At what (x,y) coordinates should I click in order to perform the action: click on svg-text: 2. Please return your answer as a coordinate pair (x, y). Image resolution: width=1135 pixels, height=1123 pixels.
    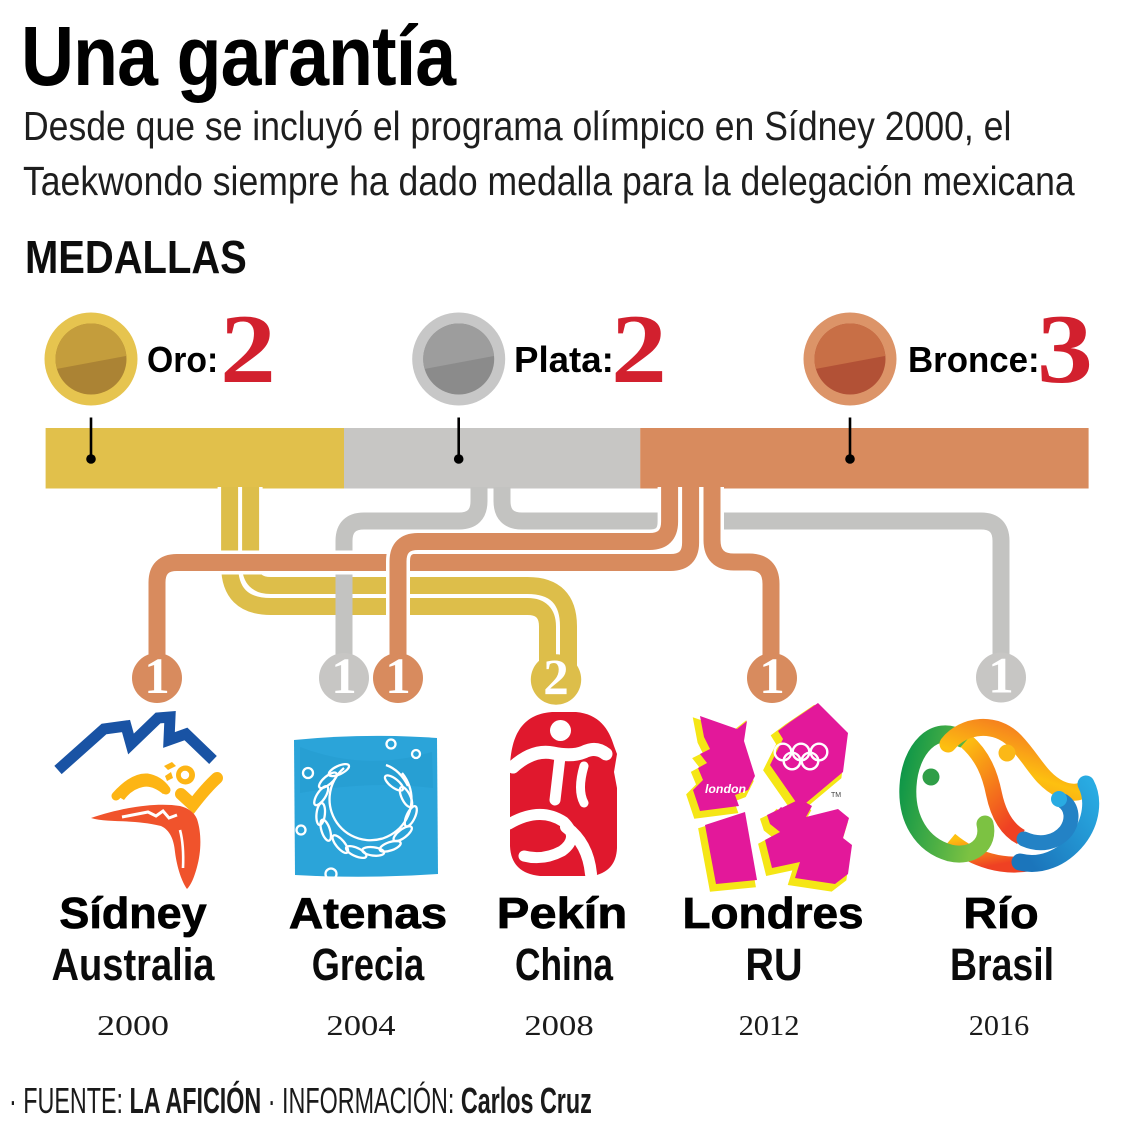
    Looking at the image, I should click on (556, 679).